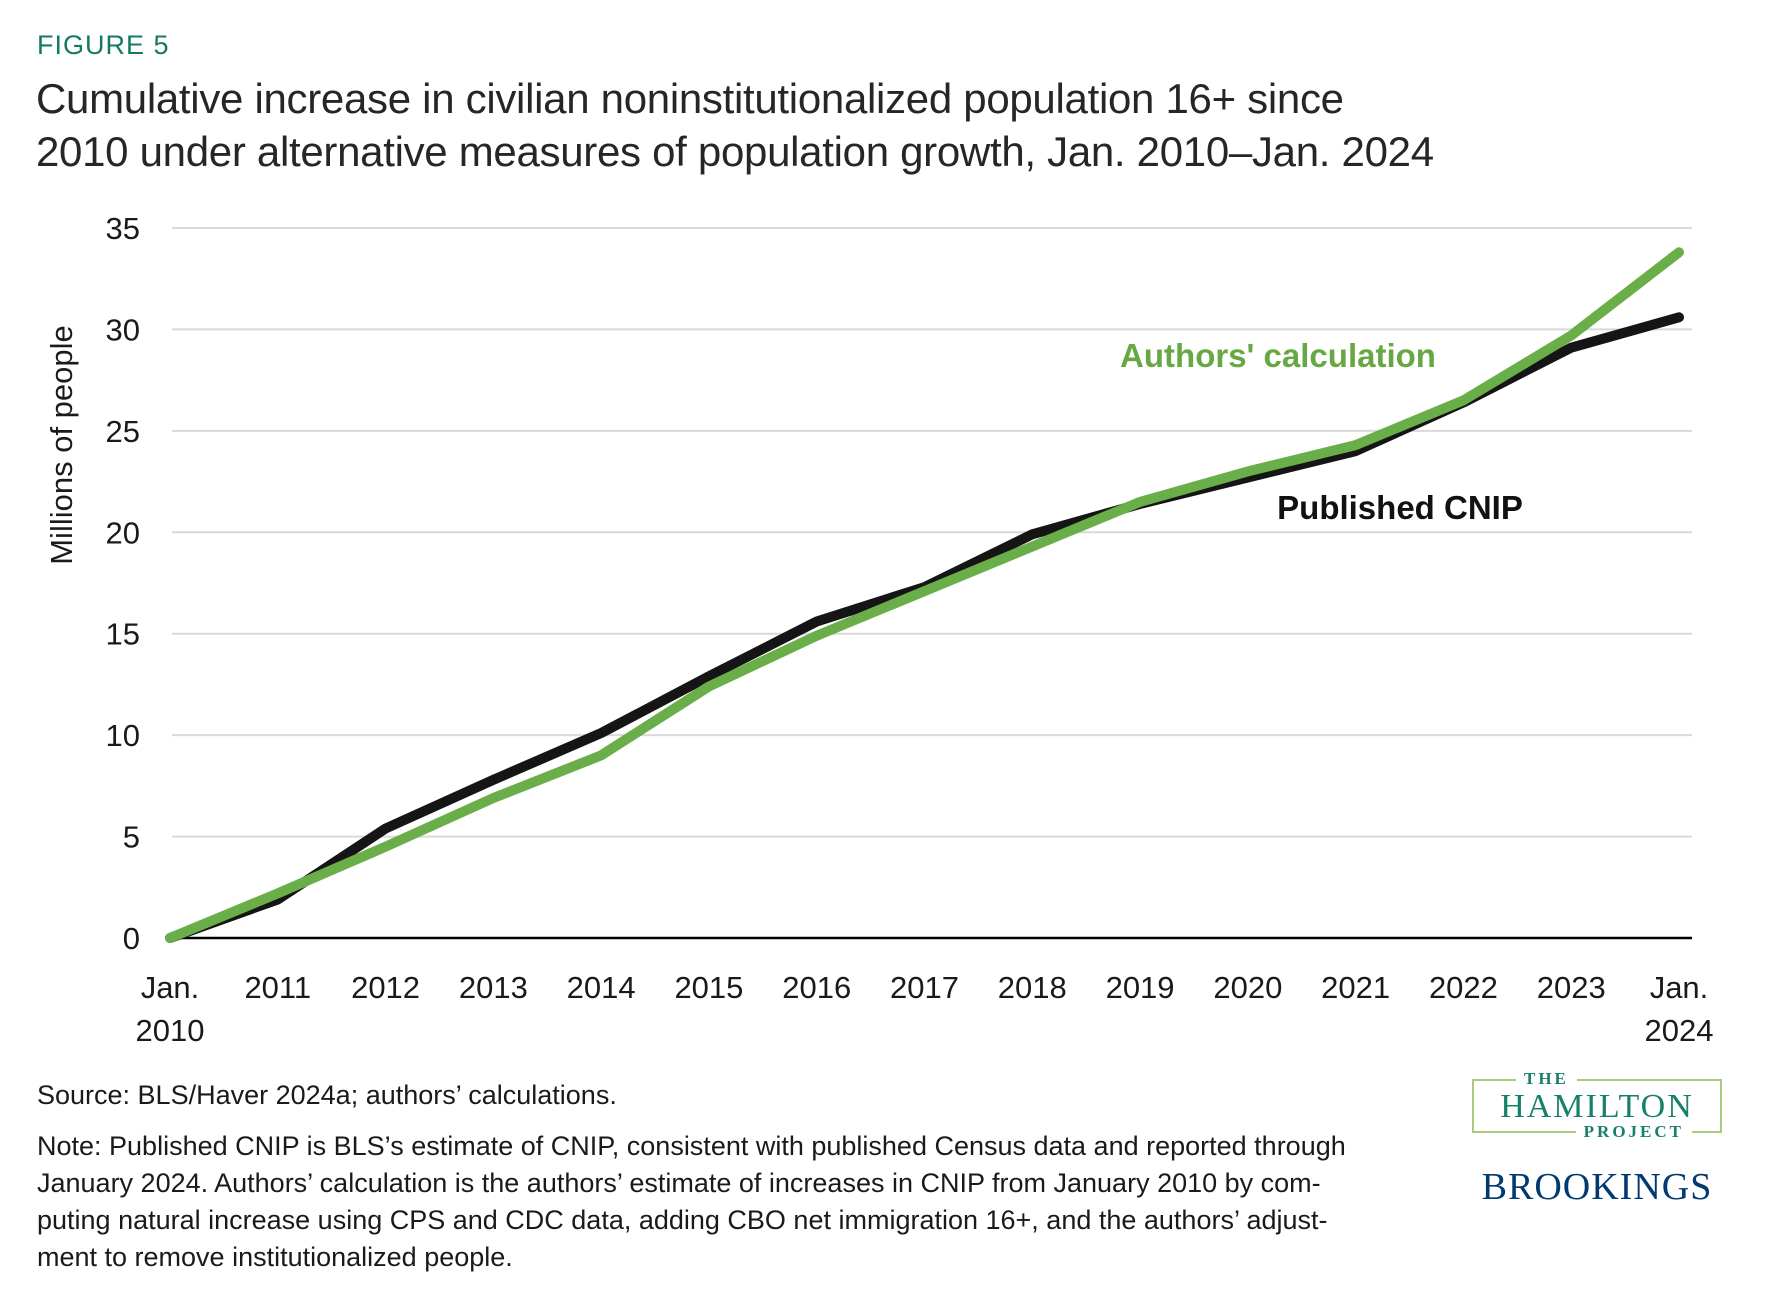 Image resolution: width=1776 pixels, height=1290 pixels. I want to click on x-tick-label-0: Jan., so click(170, 987).